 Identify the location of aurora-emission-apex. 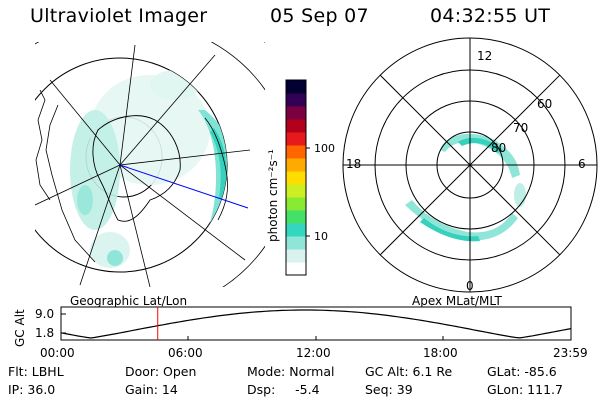
(465, 187).